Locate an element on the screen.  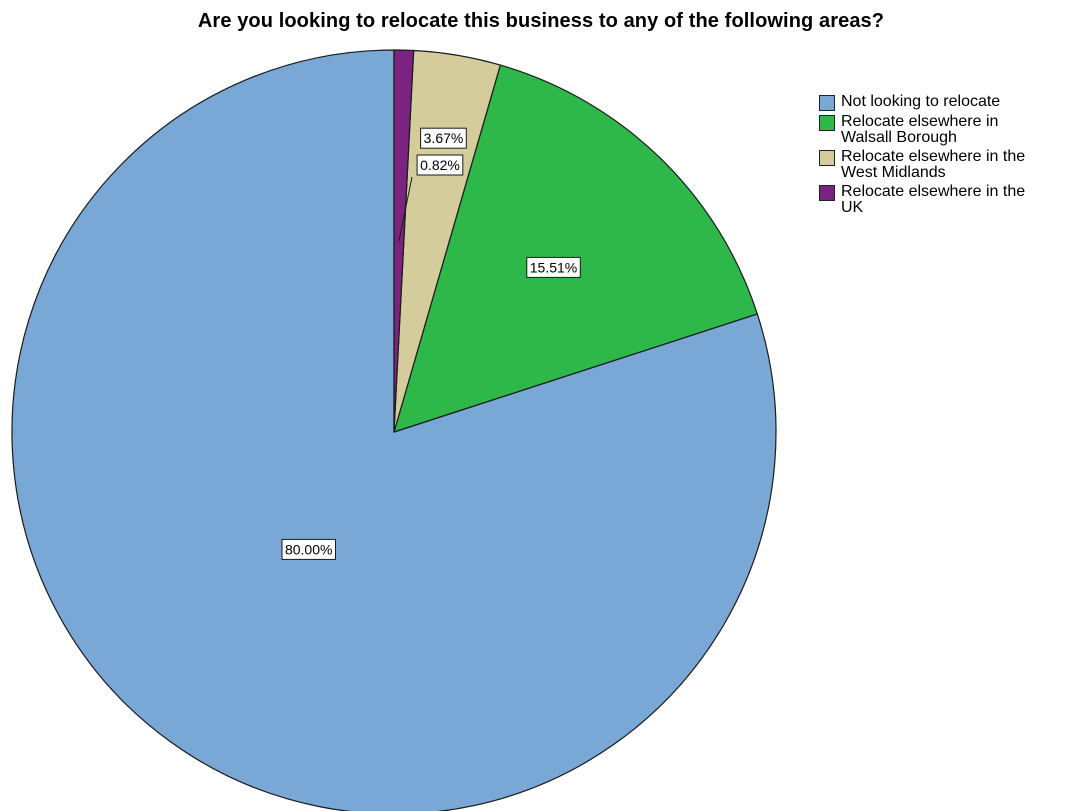
legend-item-walsall-borough: Relocate elsewhere in Walsall Borough is located at coordinates (949, 129).